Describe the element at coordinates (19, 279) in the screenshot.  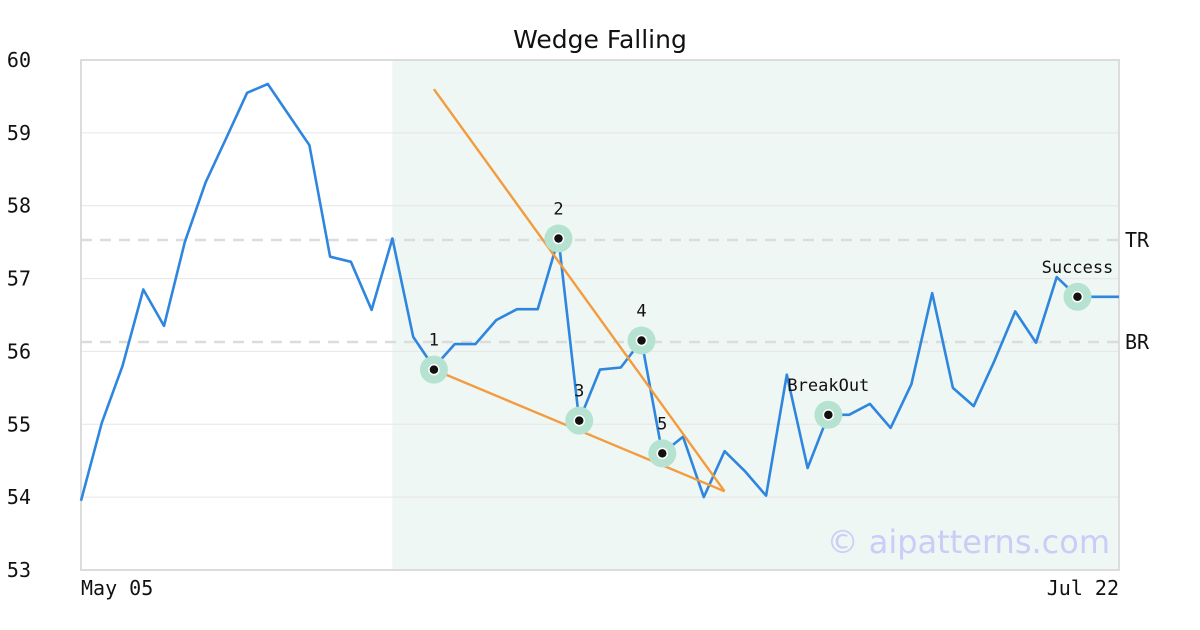
I see `y-tick-label: 57` at that location.